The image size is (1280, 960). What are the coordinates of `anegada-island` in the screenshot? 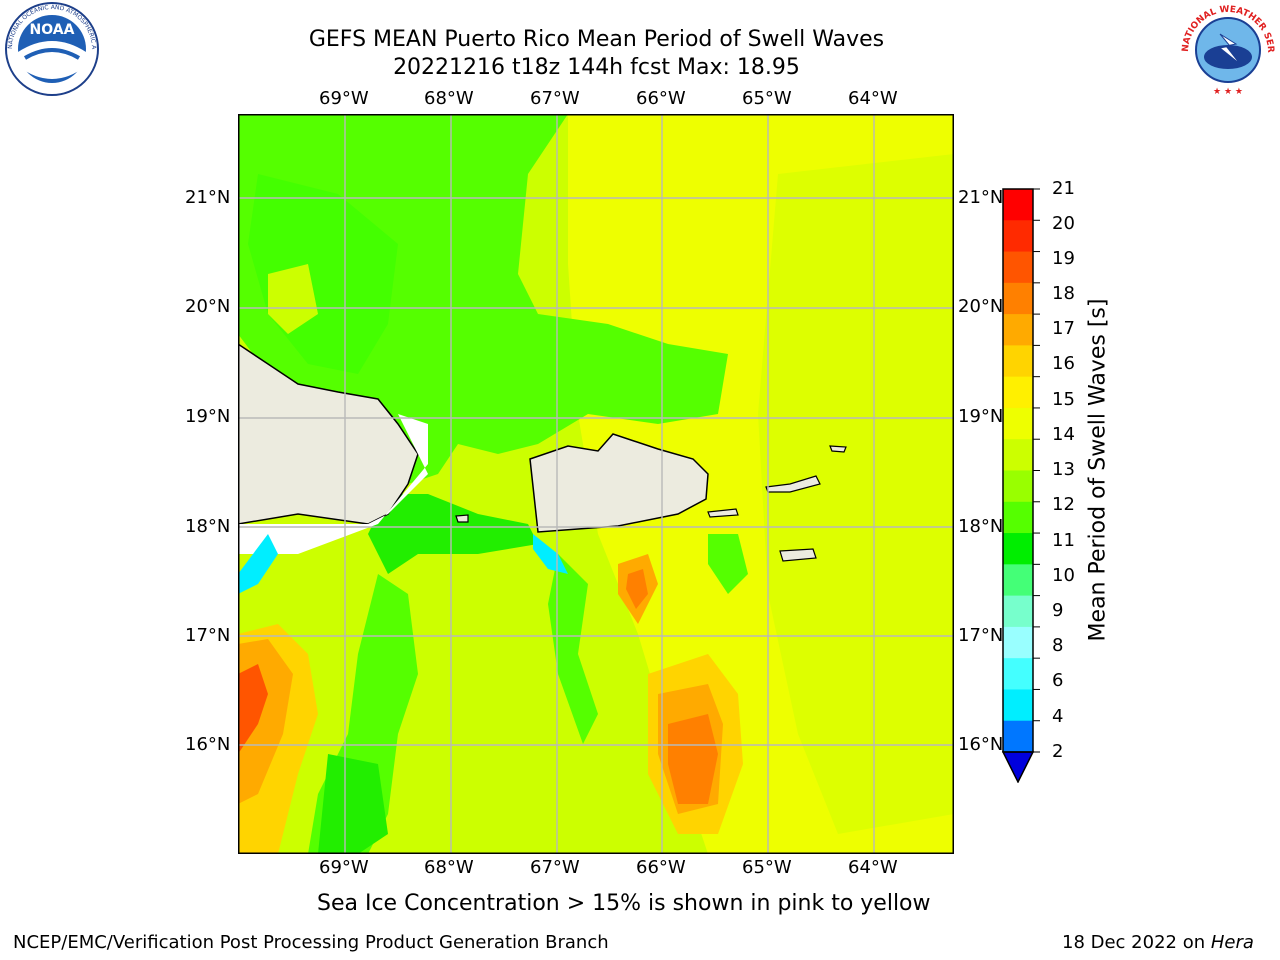 It's located at (838, 449).